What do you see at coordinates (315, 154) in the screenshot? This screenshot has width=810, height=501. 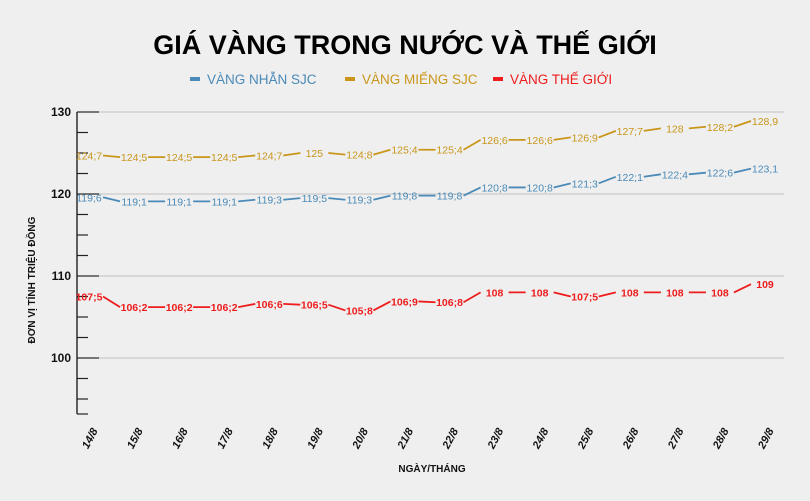 I see `data-label: 125` at bounding box center [315, 154].